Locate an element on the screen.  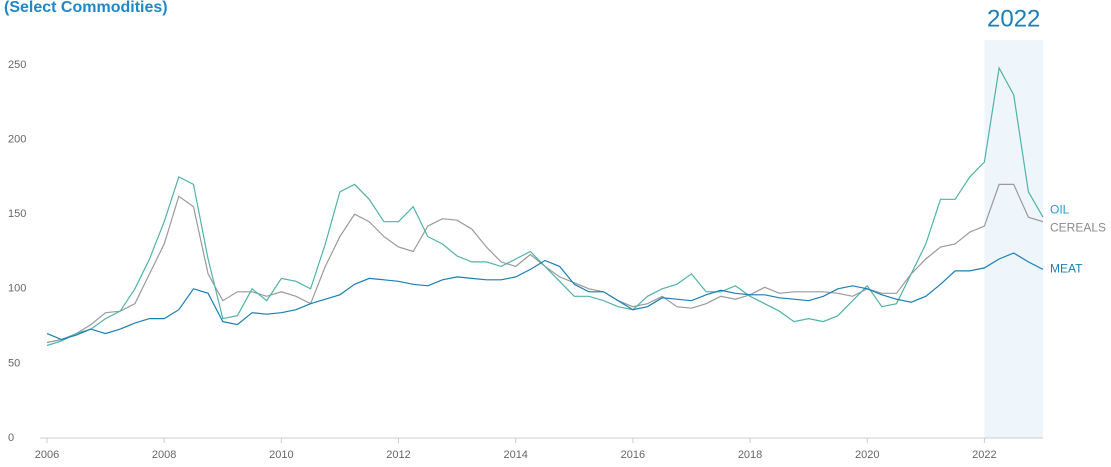
y-tick-label: 50 is located at coordinates (14, 363).